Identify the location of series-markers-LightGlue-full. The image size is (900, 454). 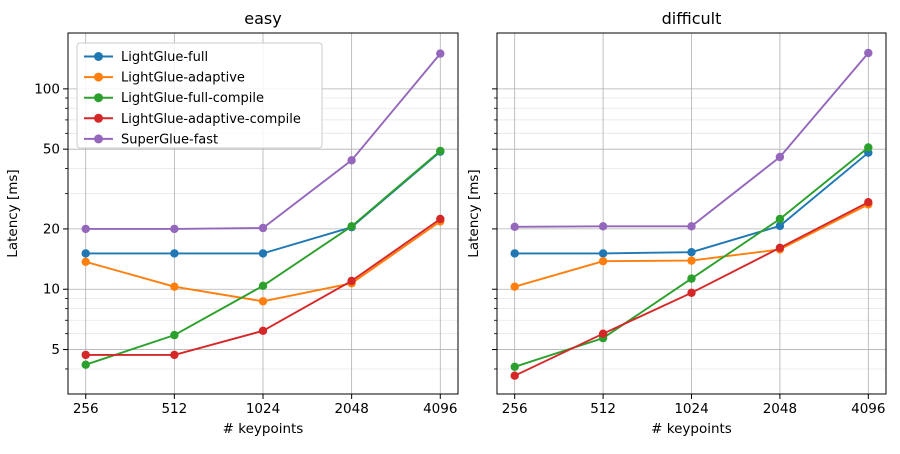
(691, 203).